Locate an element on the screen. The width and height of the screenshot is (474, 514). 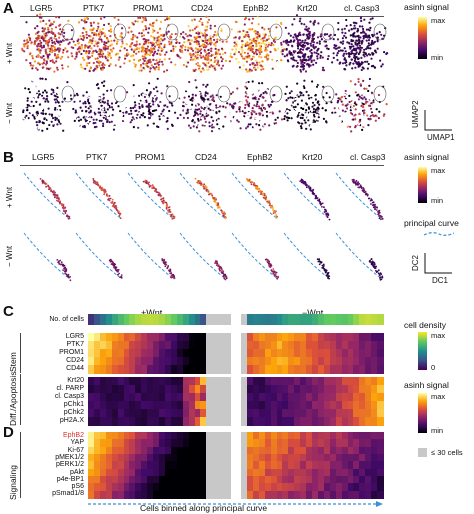
panel-label-b: B is located at coordinates (8, 157).